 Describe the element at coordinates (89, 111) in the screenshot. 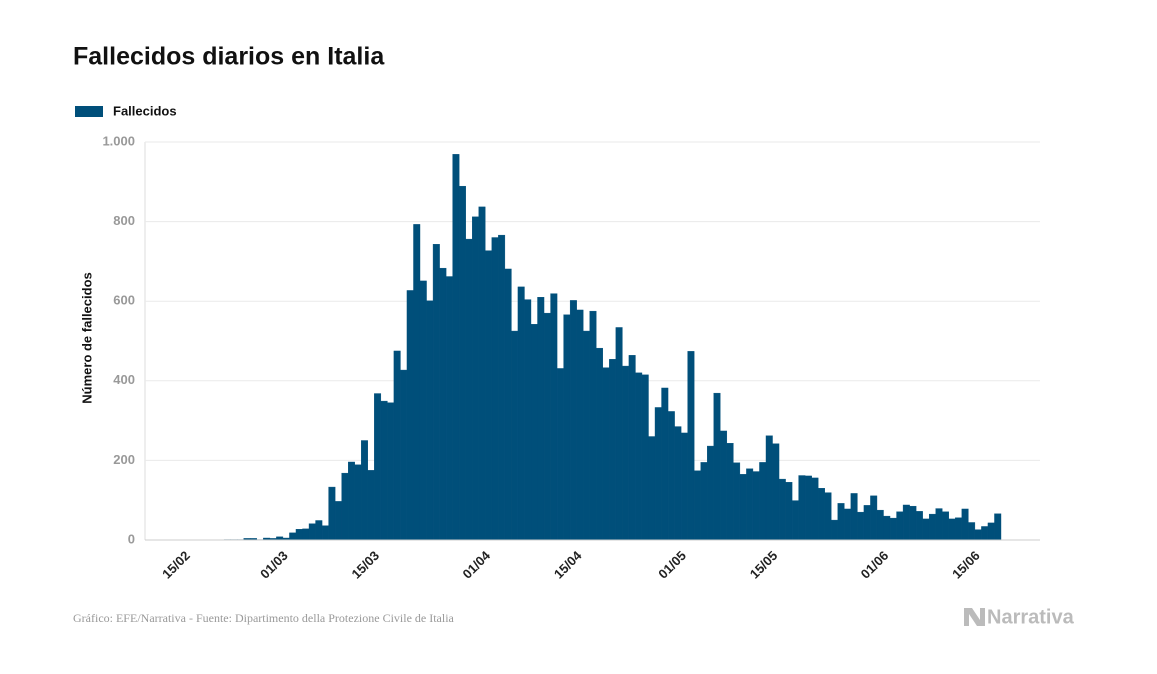

I see `legend-swatch` at that location.